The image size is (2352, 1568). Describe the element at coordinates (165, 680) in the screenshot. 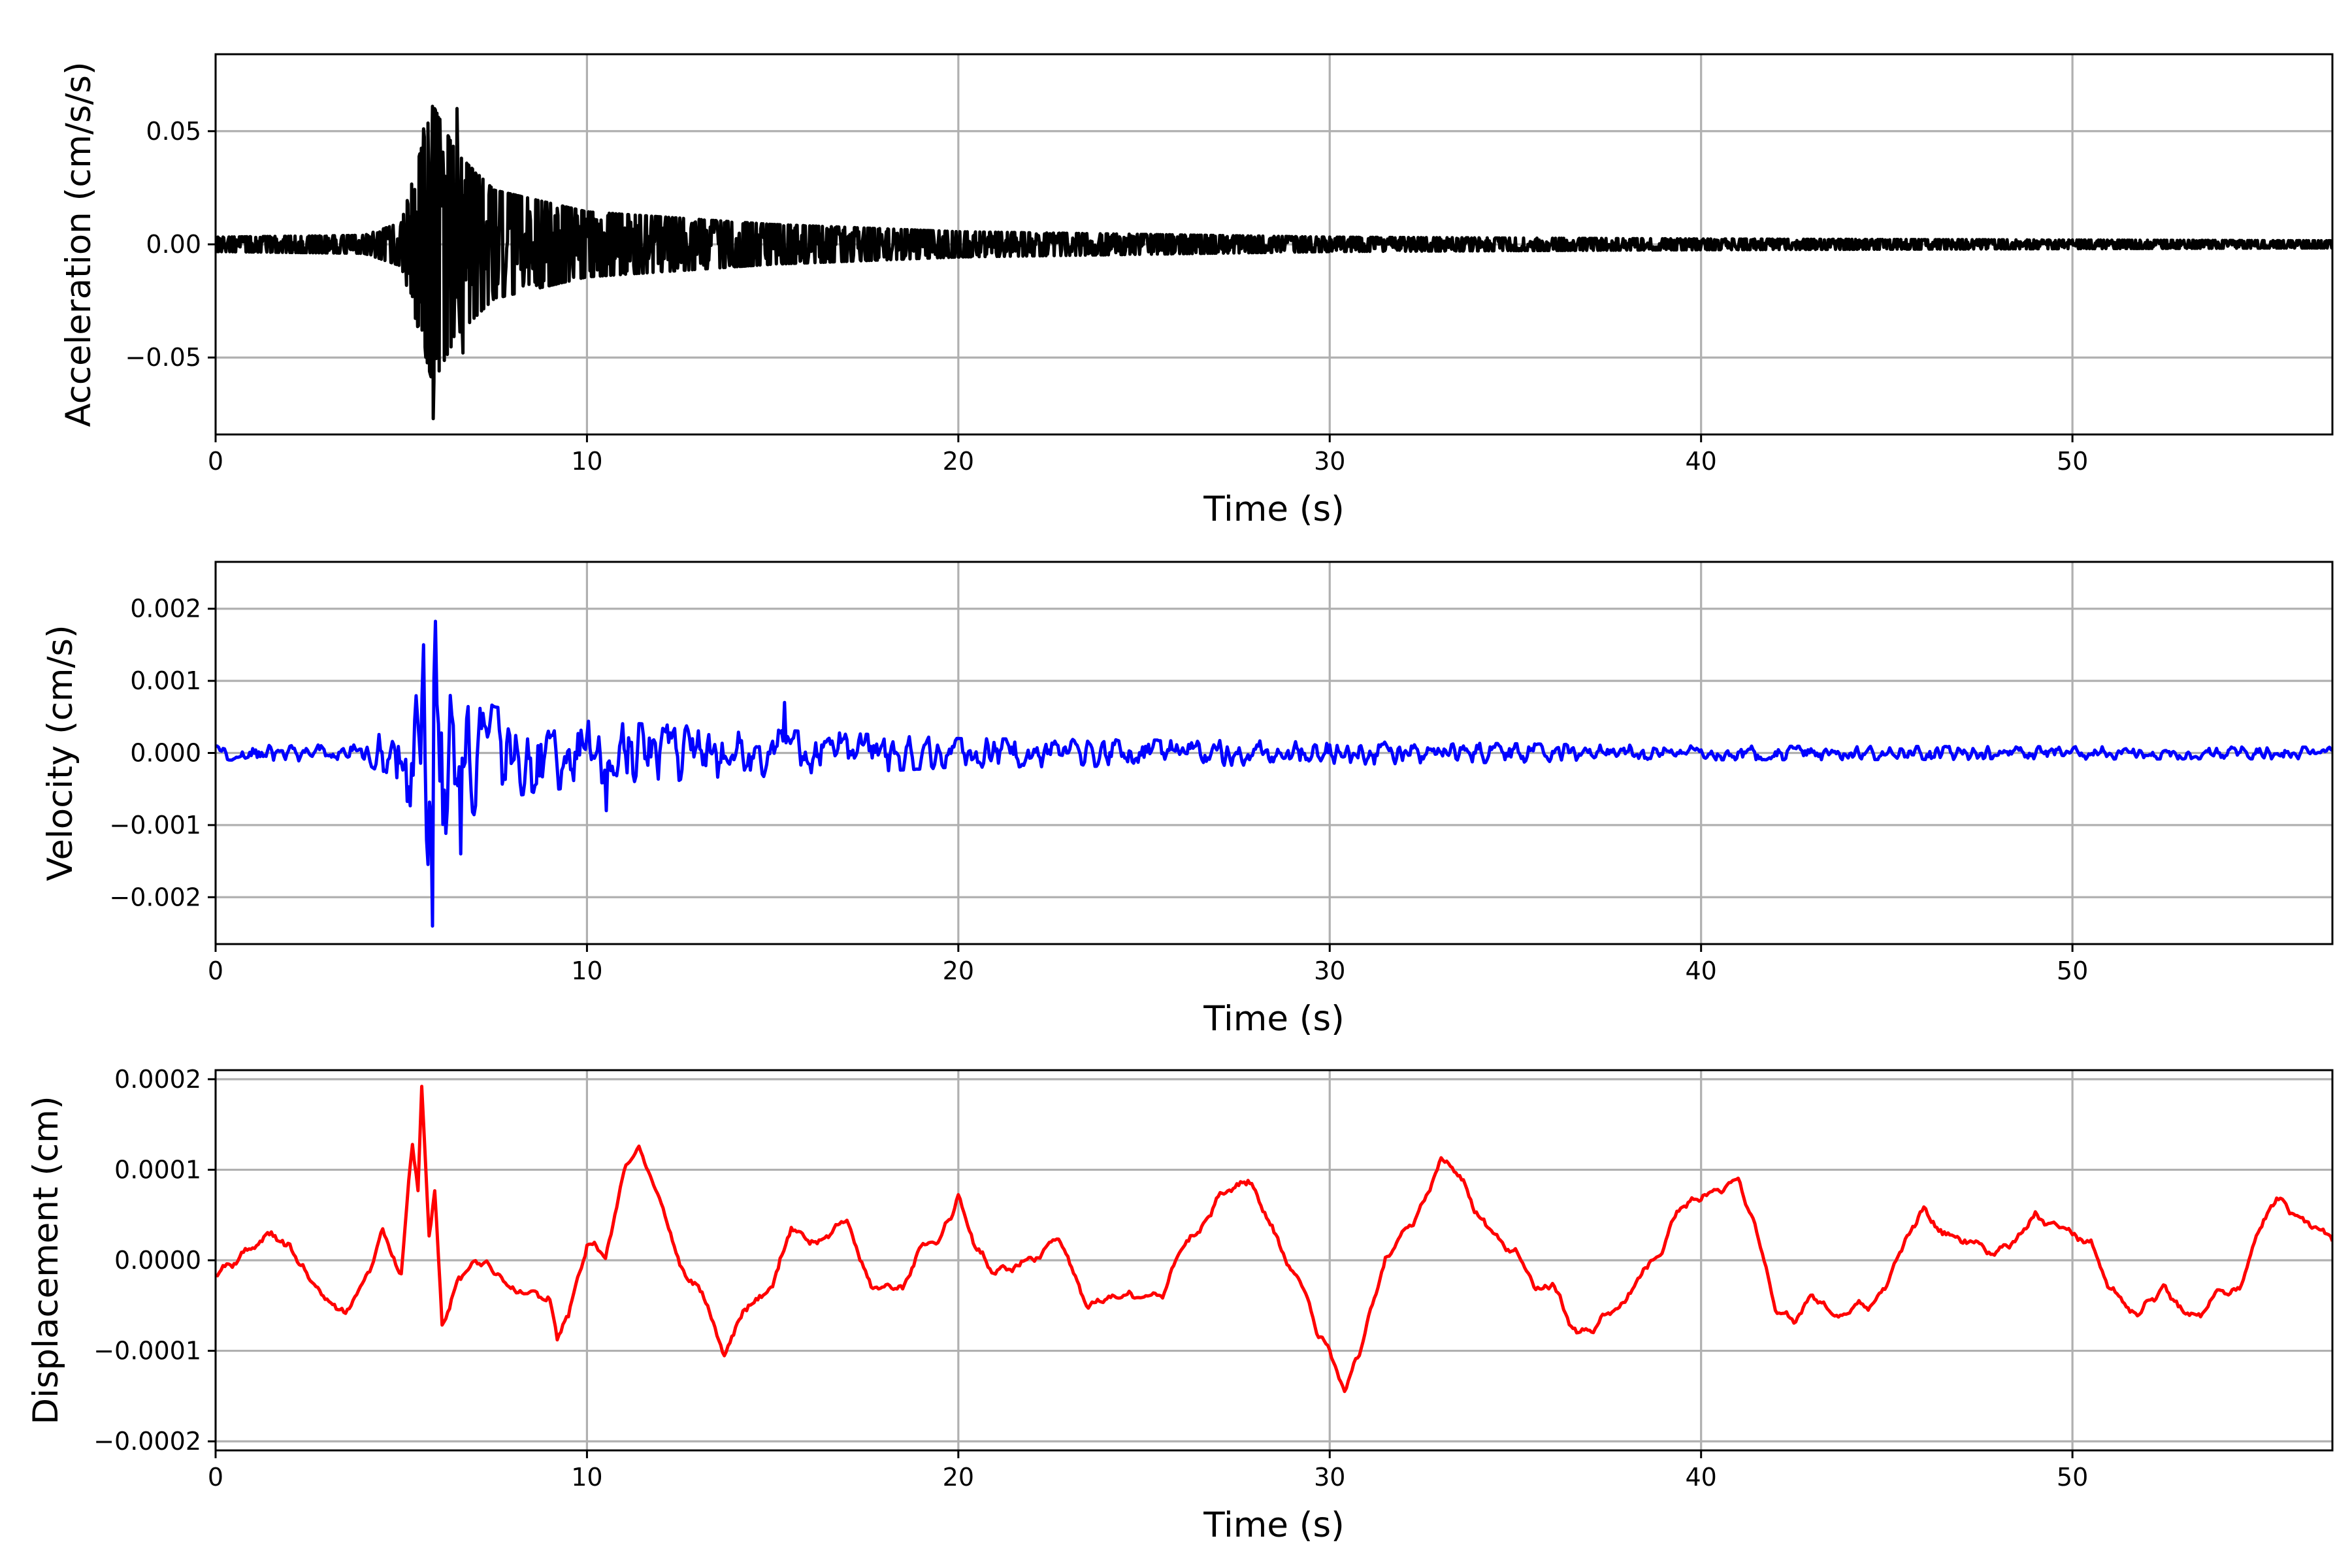

I see `y-tick-label: 0.001` at that location.